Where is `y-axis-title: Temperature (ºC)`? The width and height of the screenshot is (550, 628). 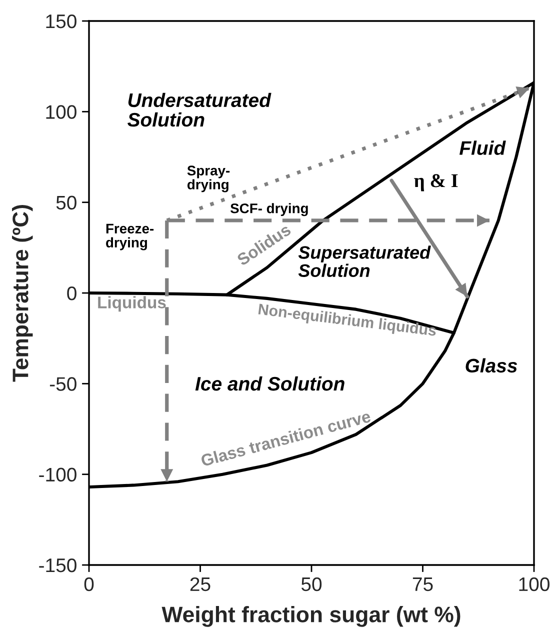
y-axis-title: Temperature (ºC) is located at coordinates (22, 293).